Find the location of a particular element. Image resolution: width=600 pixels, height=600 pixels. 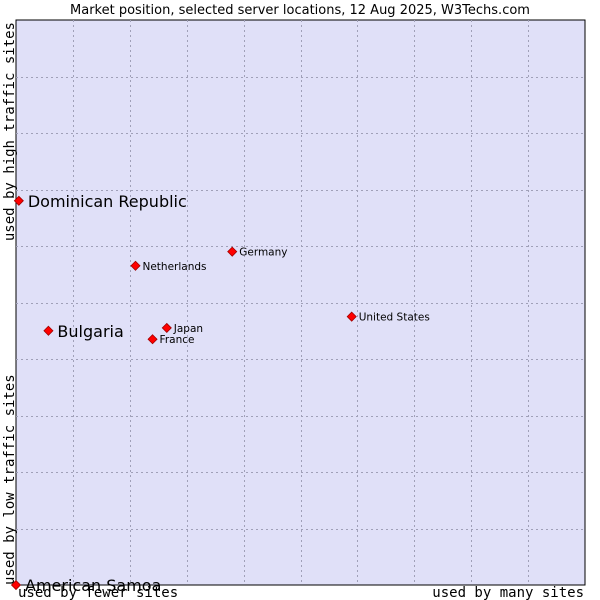

point-label-netherlands: Netherlands is located at coordinates (174, 267).